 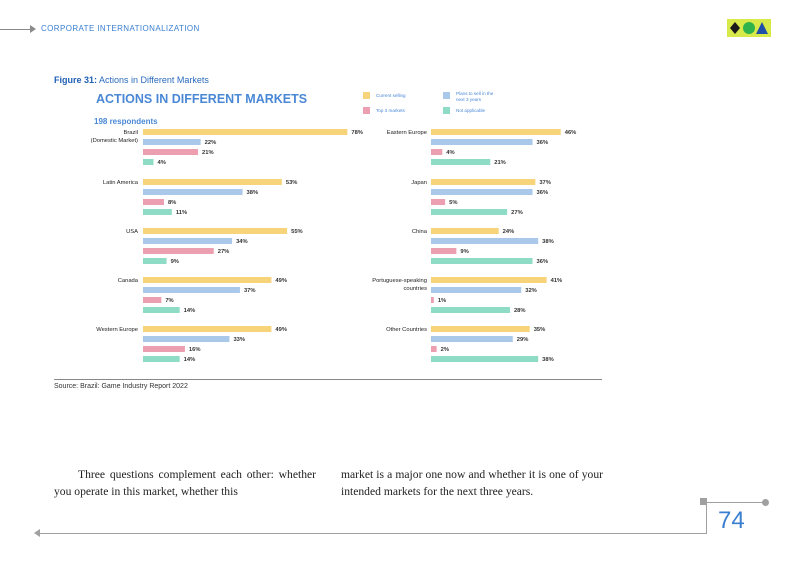 I want to click on figure-label: Figure 31:, so click(x=76, y=80).